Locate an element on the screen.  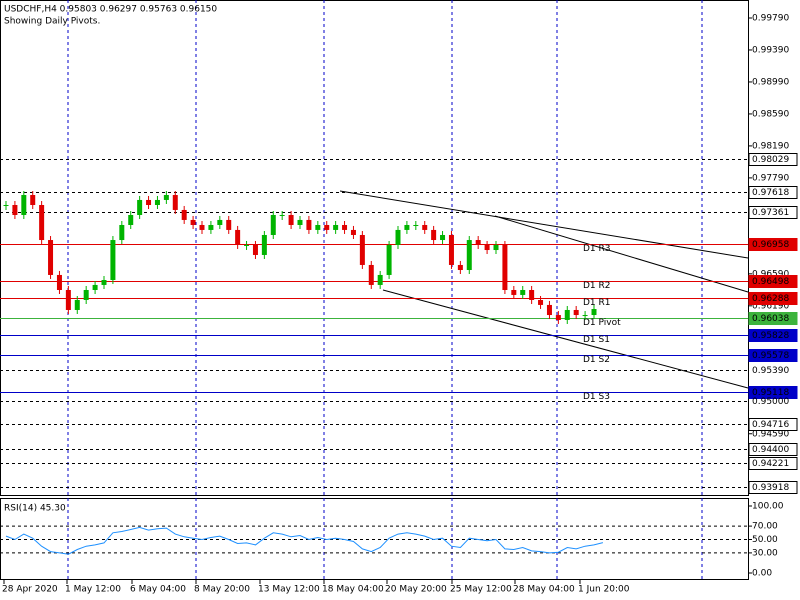
rsi-tick-label: 30.00 is located at coordinates (765, 553).